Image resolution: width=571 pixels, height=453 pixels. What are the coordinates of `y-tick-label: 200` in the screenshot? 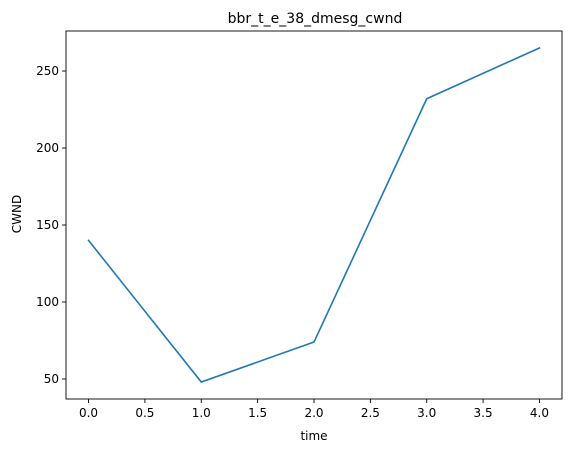 It's located at (47, 148).